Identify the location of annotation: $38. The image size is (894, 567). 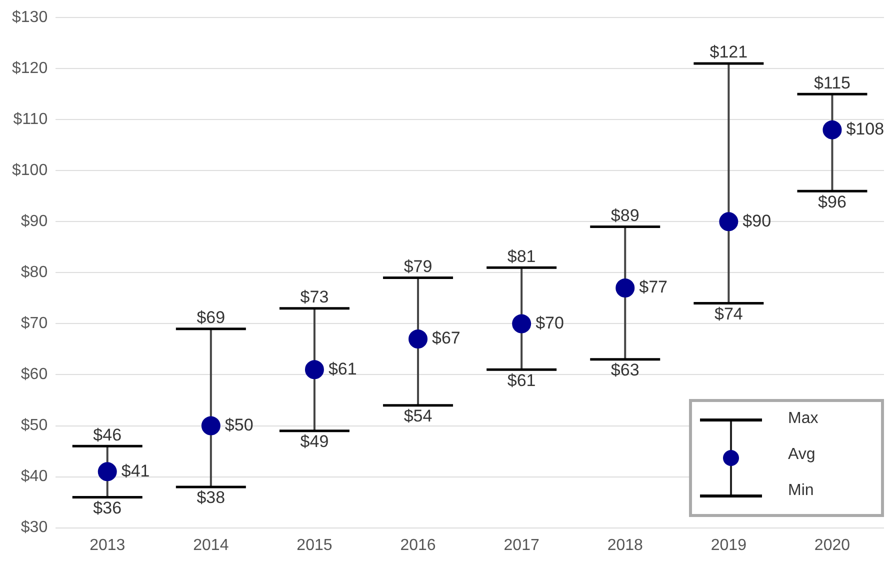
(211, 498).